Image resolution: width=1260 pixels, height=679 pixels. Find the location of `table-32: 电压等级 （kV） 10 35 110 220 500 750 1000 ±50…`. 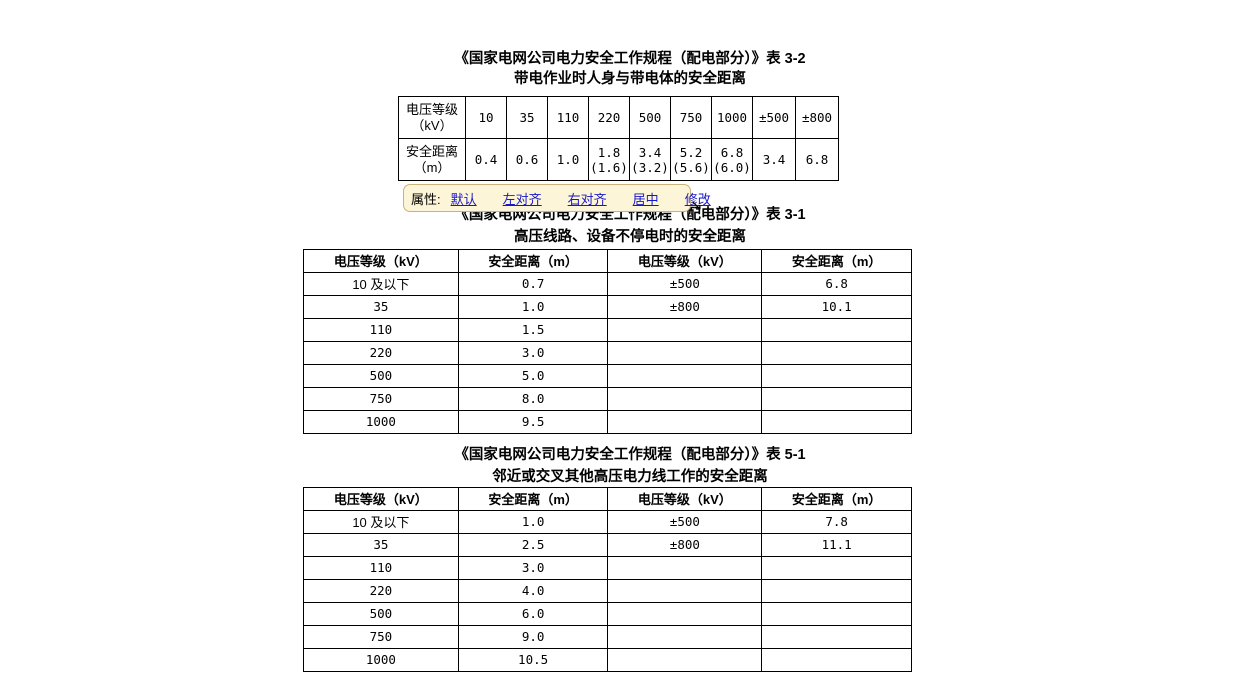

table-32: 电压等级 （kV） 10 35 110 220 500 750 1000 ±50… is located at coordinates (618, 138).